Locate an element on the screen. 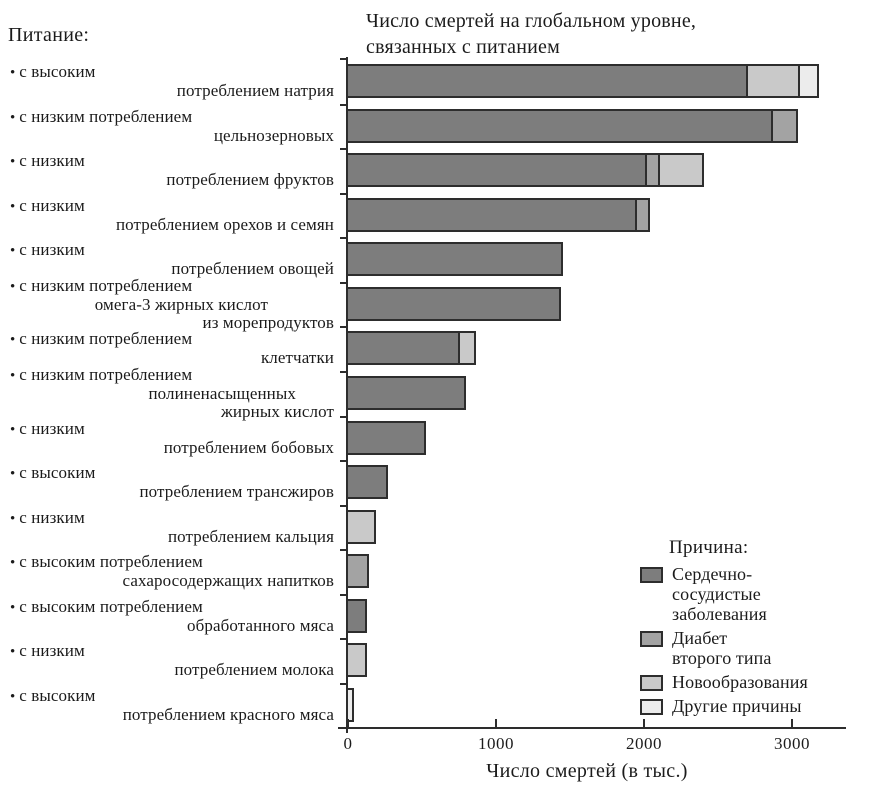 This screenshot has height=800, width=872. category-label-line: клетчатки is located at coordinates (297, 357).